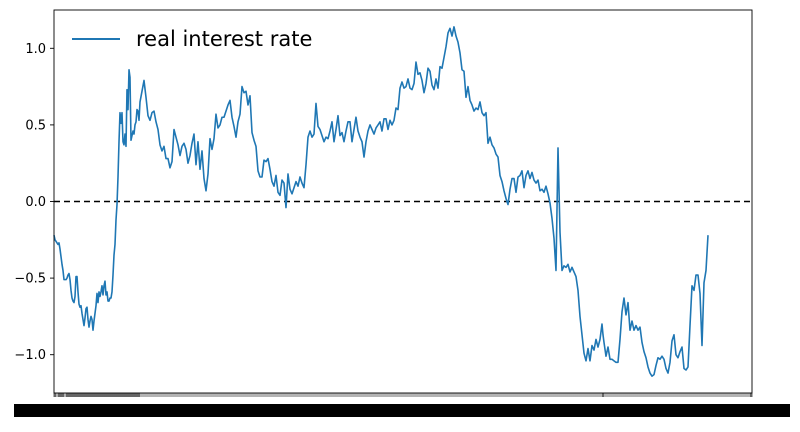 Image resolution: width=800 pixels, height=432 pixels. Describe the element at coordinates (224, 39) in the screenshot. I see `legend-label-real-interest-rate: real interest rate` at that location.